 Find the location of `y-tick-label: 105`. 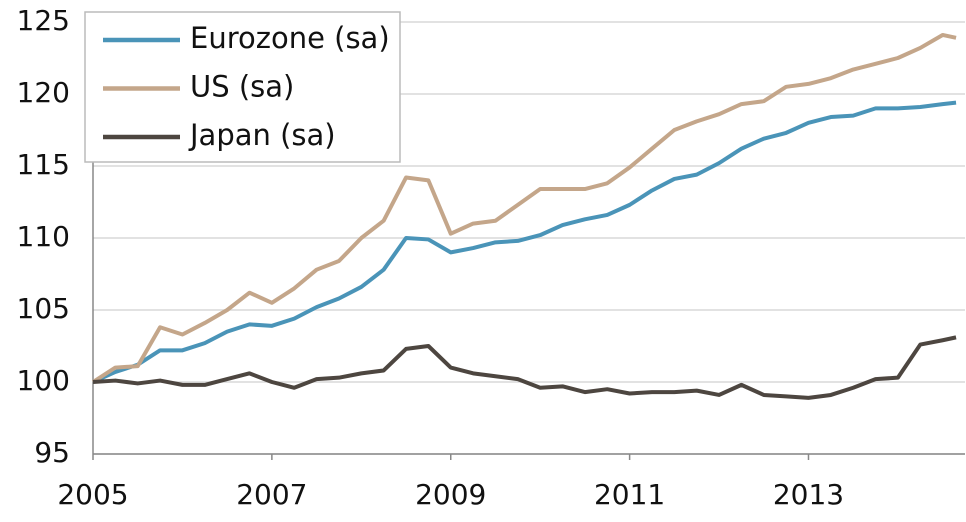

y-tick-label: 105 is located at coordinates (43, 308).